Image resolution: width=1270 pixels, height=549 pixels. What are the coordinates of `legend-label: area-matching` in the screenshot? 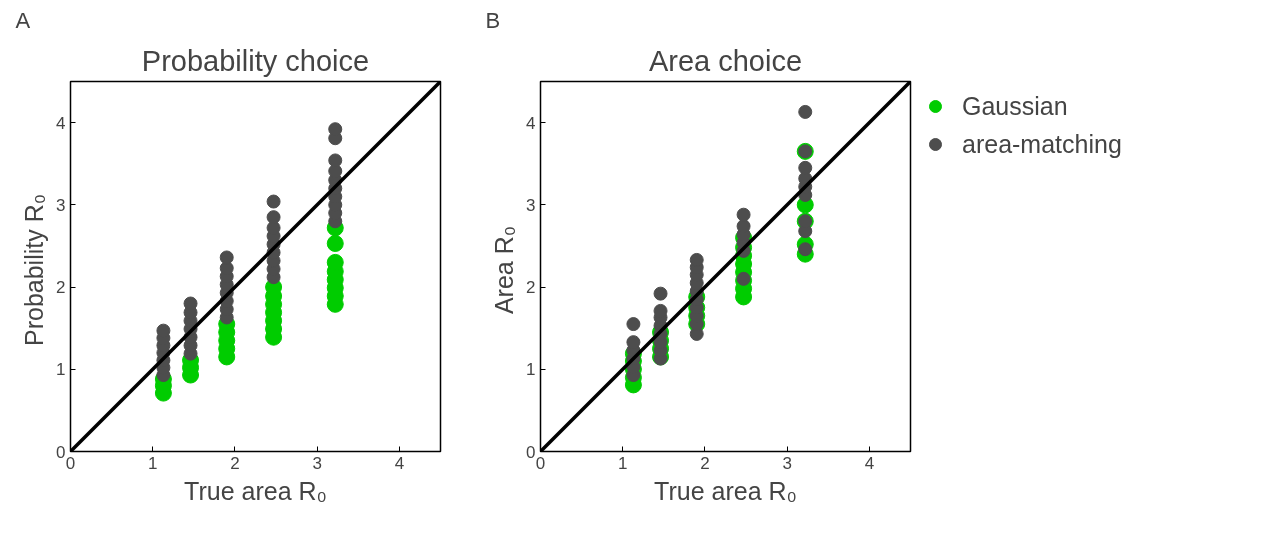 It's located at (1042, 144).